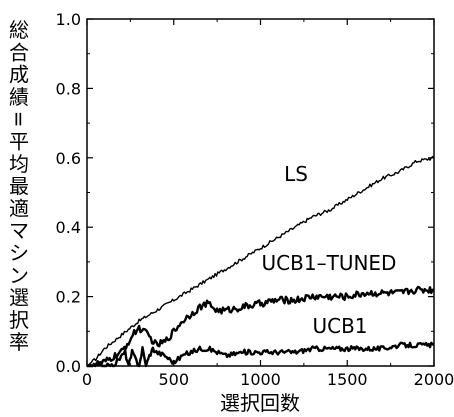  I want to click on y-tick-label: 0.2, so click(68, 297).